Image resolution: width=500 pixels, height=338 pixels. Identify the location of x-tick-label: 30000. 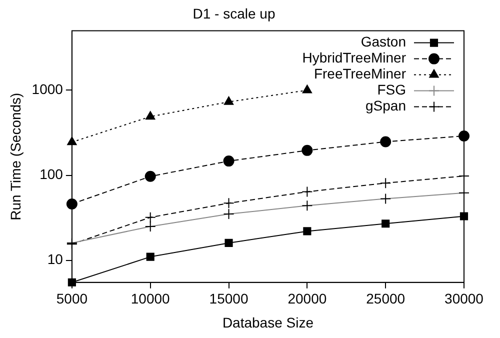
(464, 298).